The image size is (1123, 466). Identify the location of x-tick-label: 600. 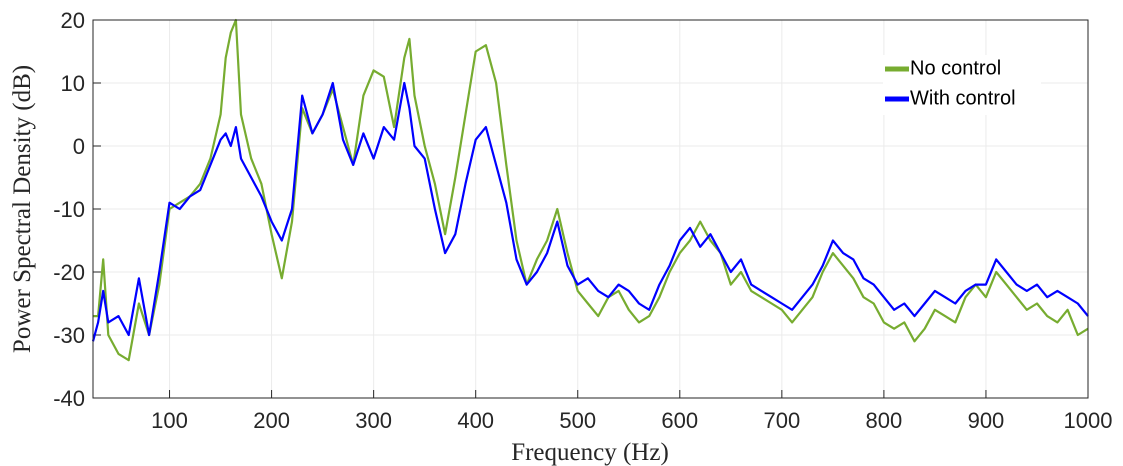
(679, 420).